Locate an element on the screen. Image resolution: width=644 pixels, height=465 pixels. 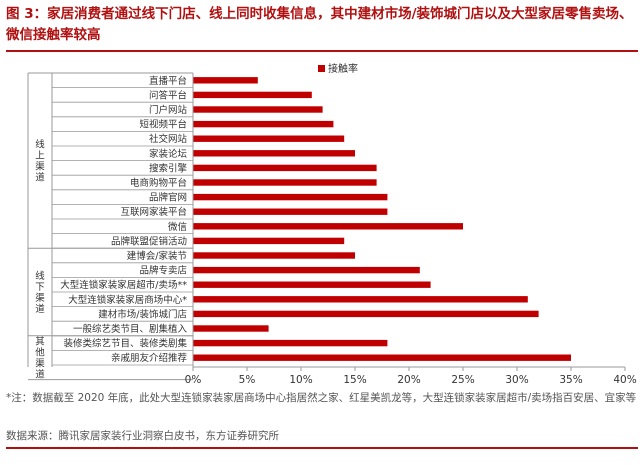
category-label: 品牌官网 is located at coordinates (168, 198).